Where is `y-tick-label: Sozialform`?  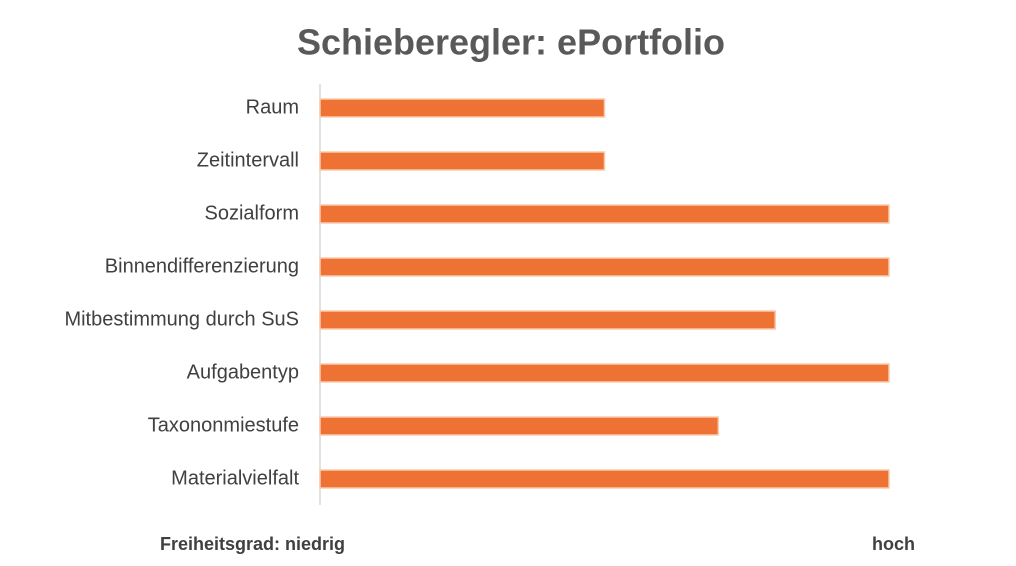 y-tick-label: Sozialform is located at coordinates (252, 213).